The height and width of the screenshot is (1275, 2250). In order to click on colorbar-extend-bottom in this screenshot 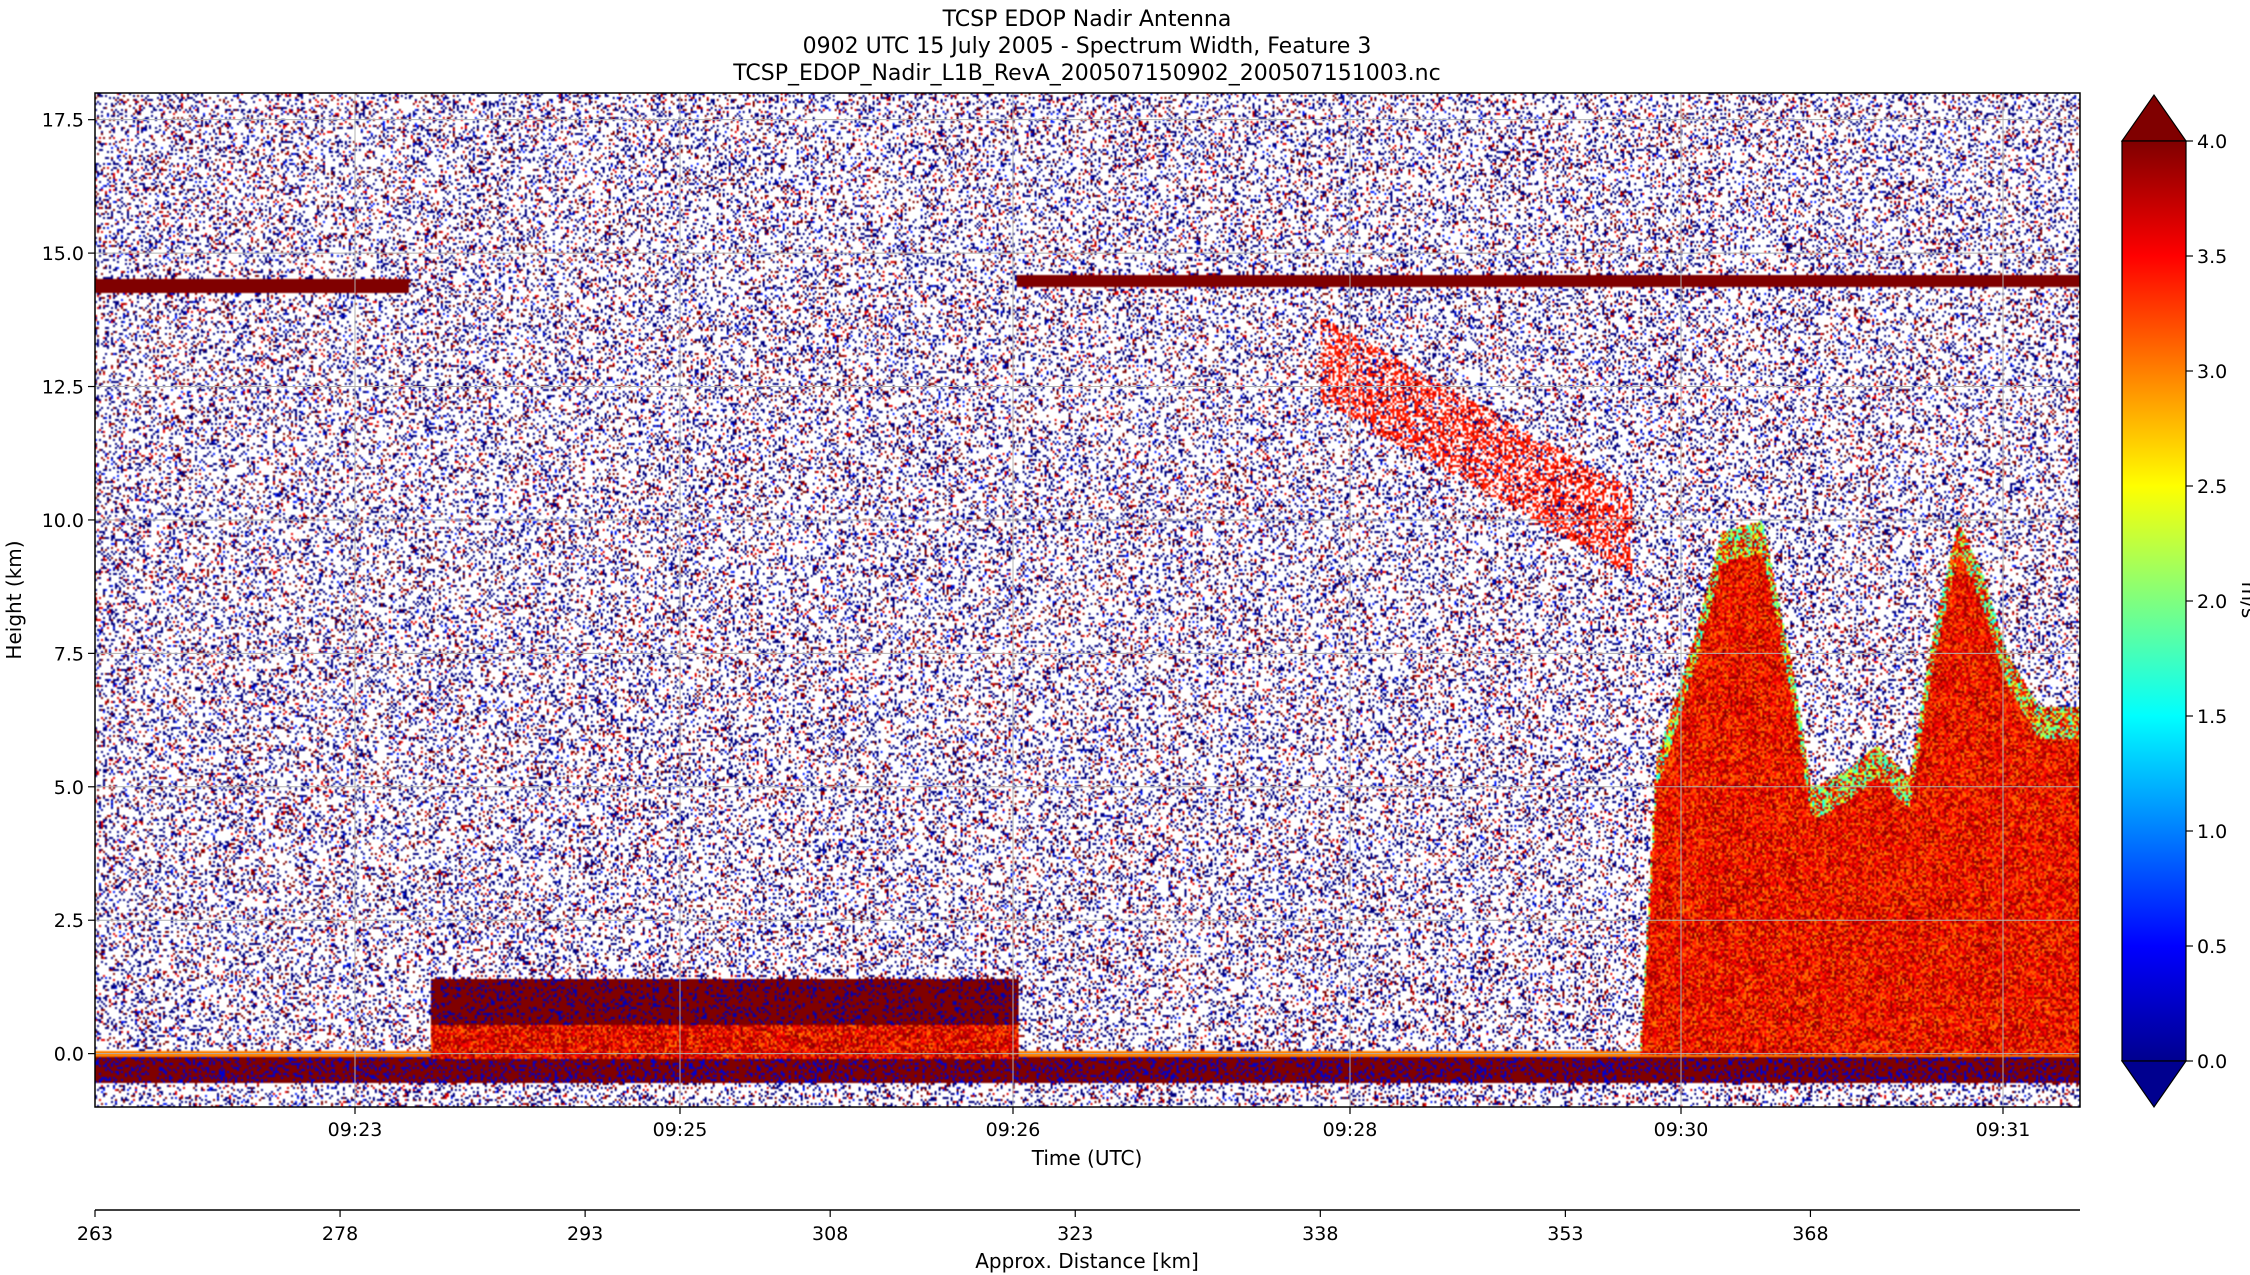, I will do `click(2154, 1084)`.